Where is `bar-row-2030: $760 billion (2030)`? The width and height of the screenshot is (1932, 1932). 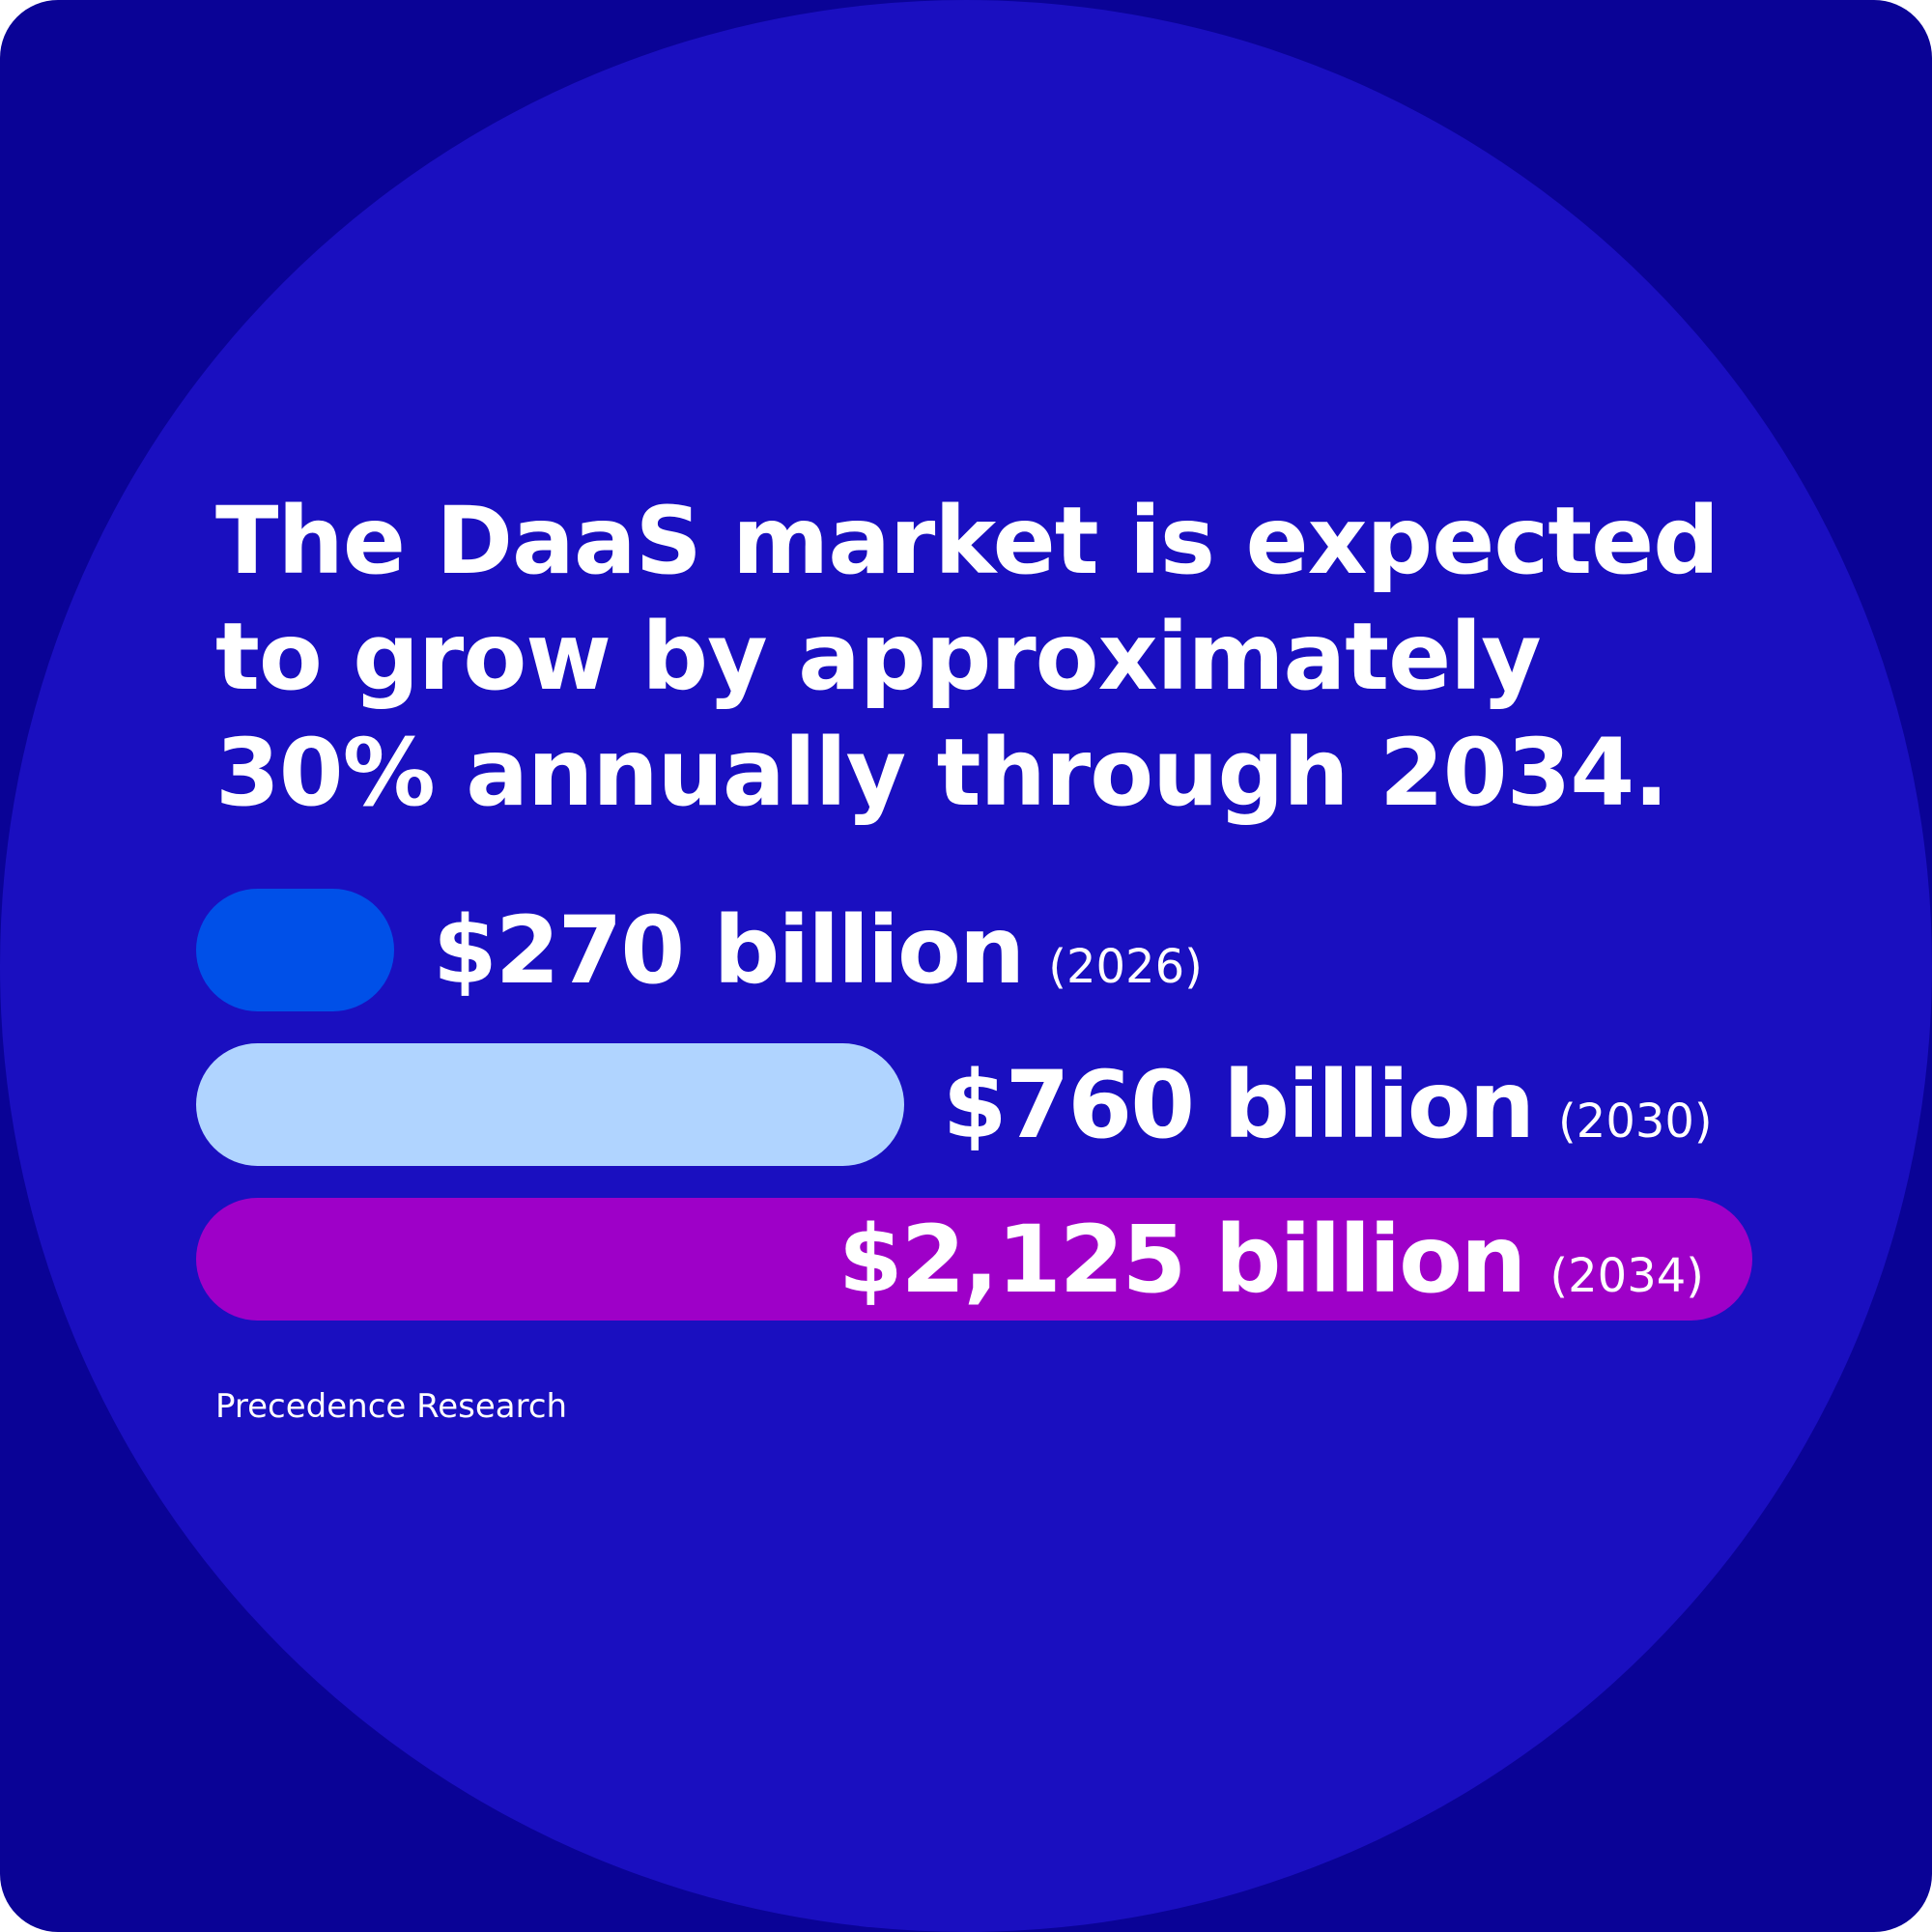 bar-row-2030: $760 billion (2030) is located at coordinates (954, 1104).